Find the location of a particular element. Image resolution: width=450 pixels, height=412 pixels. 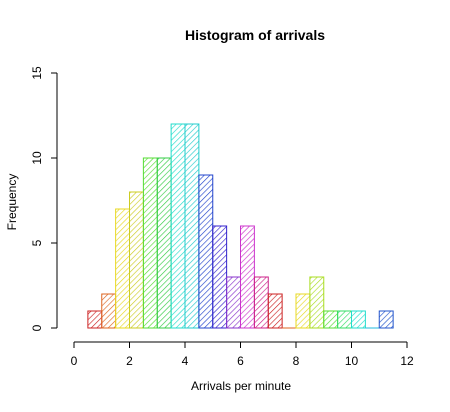

x-axis-label: Arrivals per minute is located at coordinates (241, 386).